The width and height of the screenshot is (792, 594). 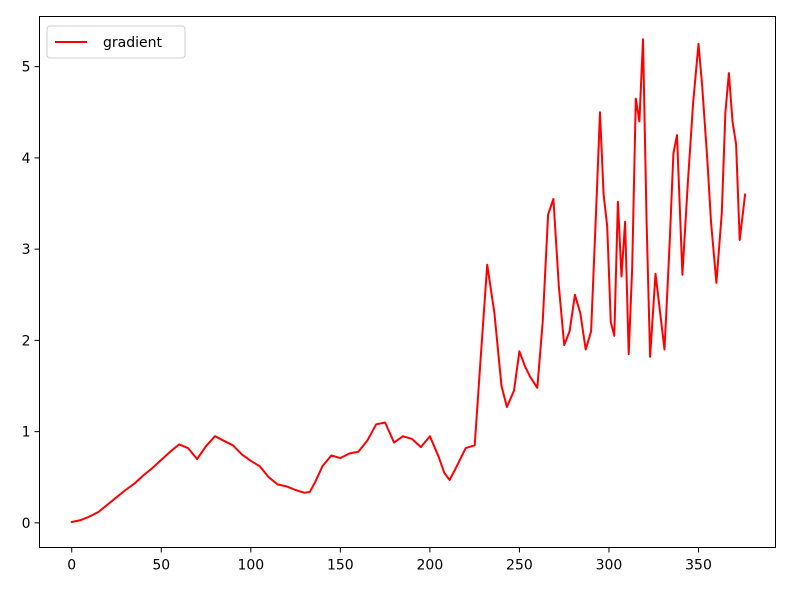 What do you see at coordinates (71, 566) in the screenshot?
I see `x-tick-label: 0` at bounding box center [71, 566].